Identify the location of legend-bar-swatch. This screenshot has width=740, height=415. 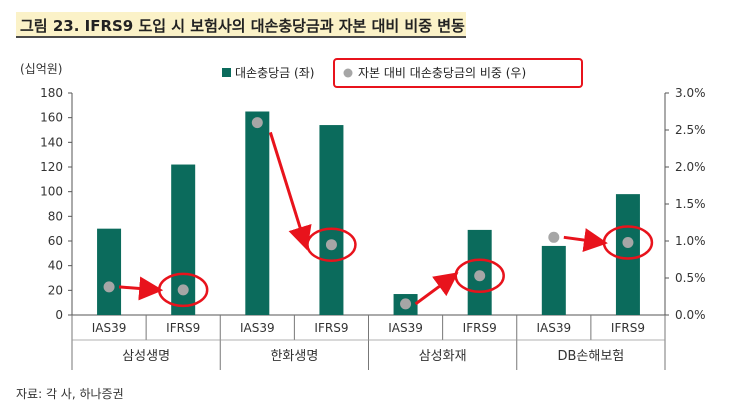
(226, 72).